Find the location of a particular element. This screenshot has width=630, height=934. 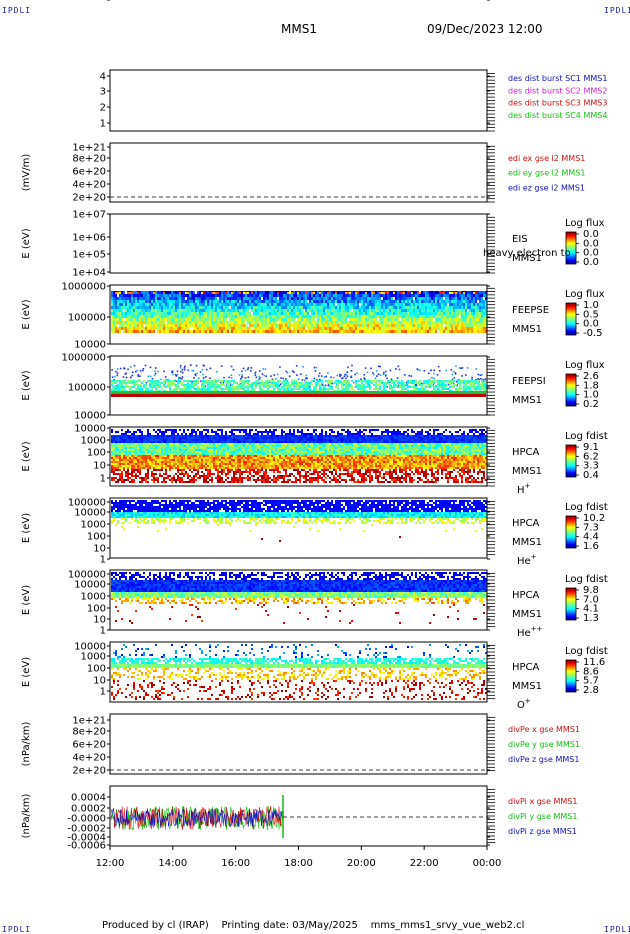

y-axis-label-hpca_h: E (eV) is located at coordinates (26, 456).